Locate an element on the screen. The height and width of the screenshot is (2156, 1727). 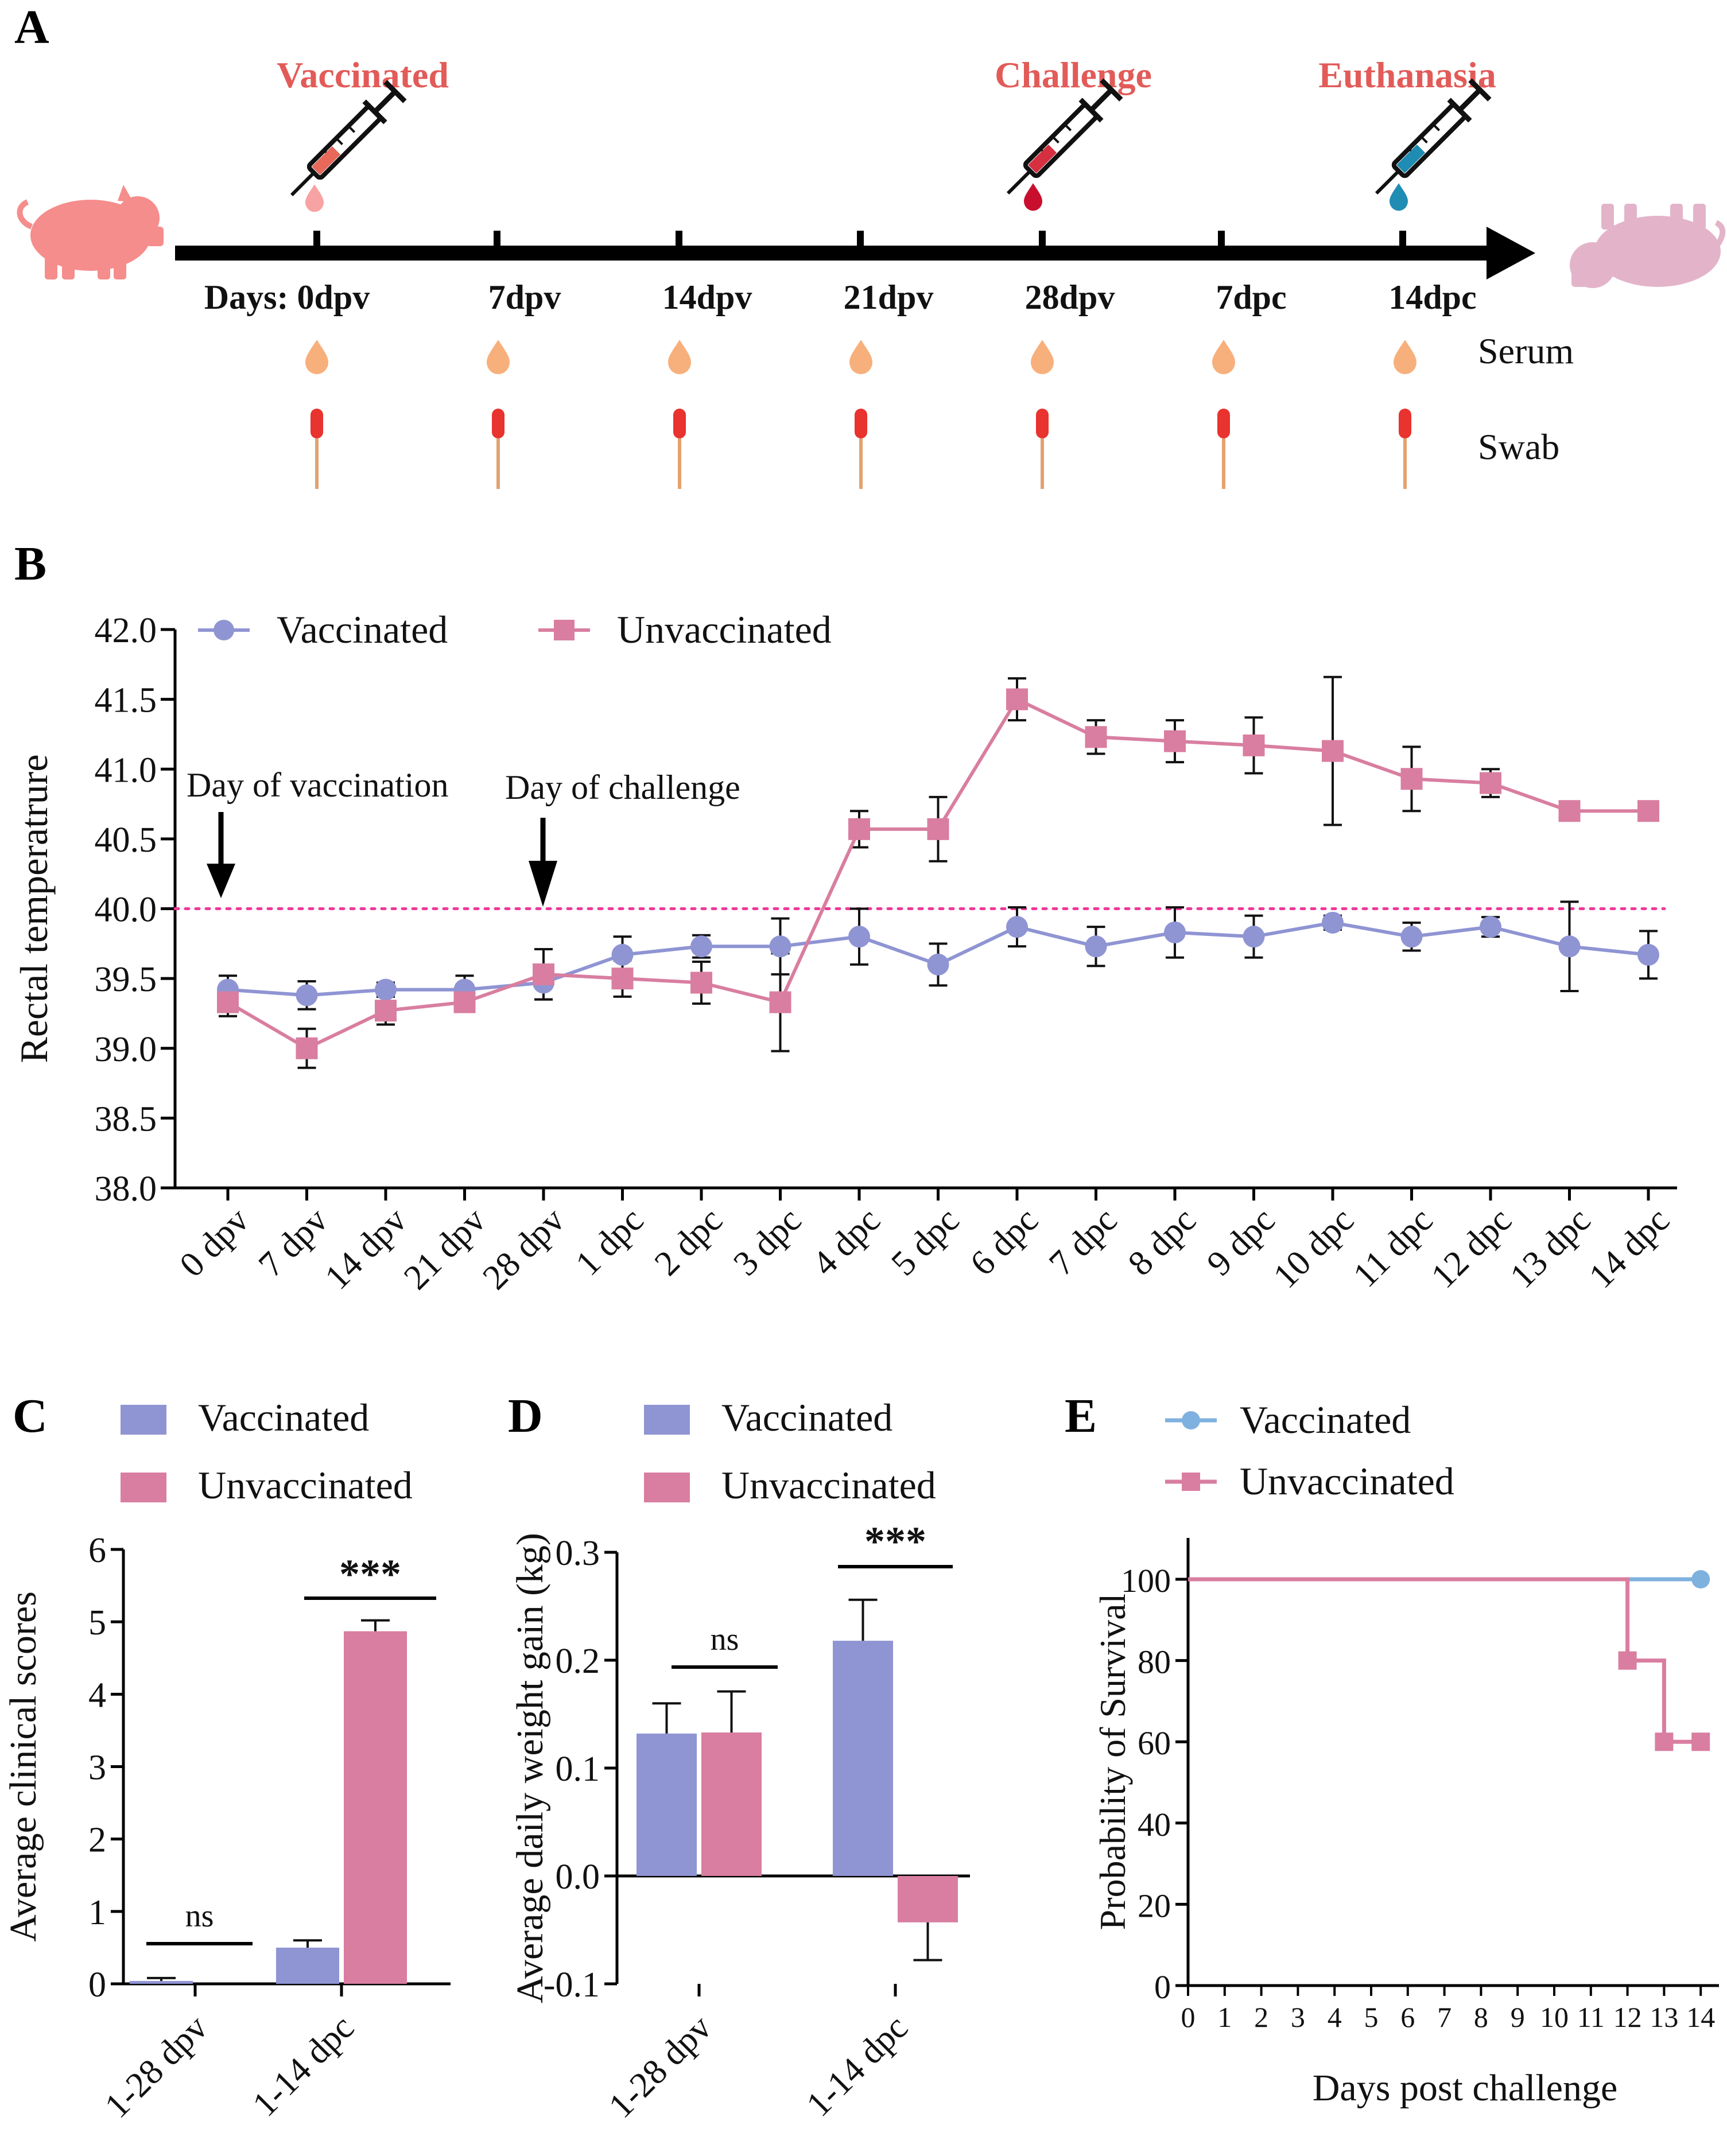
x-tick-label: 8 dpc is located at coordinates (1162, 1242).